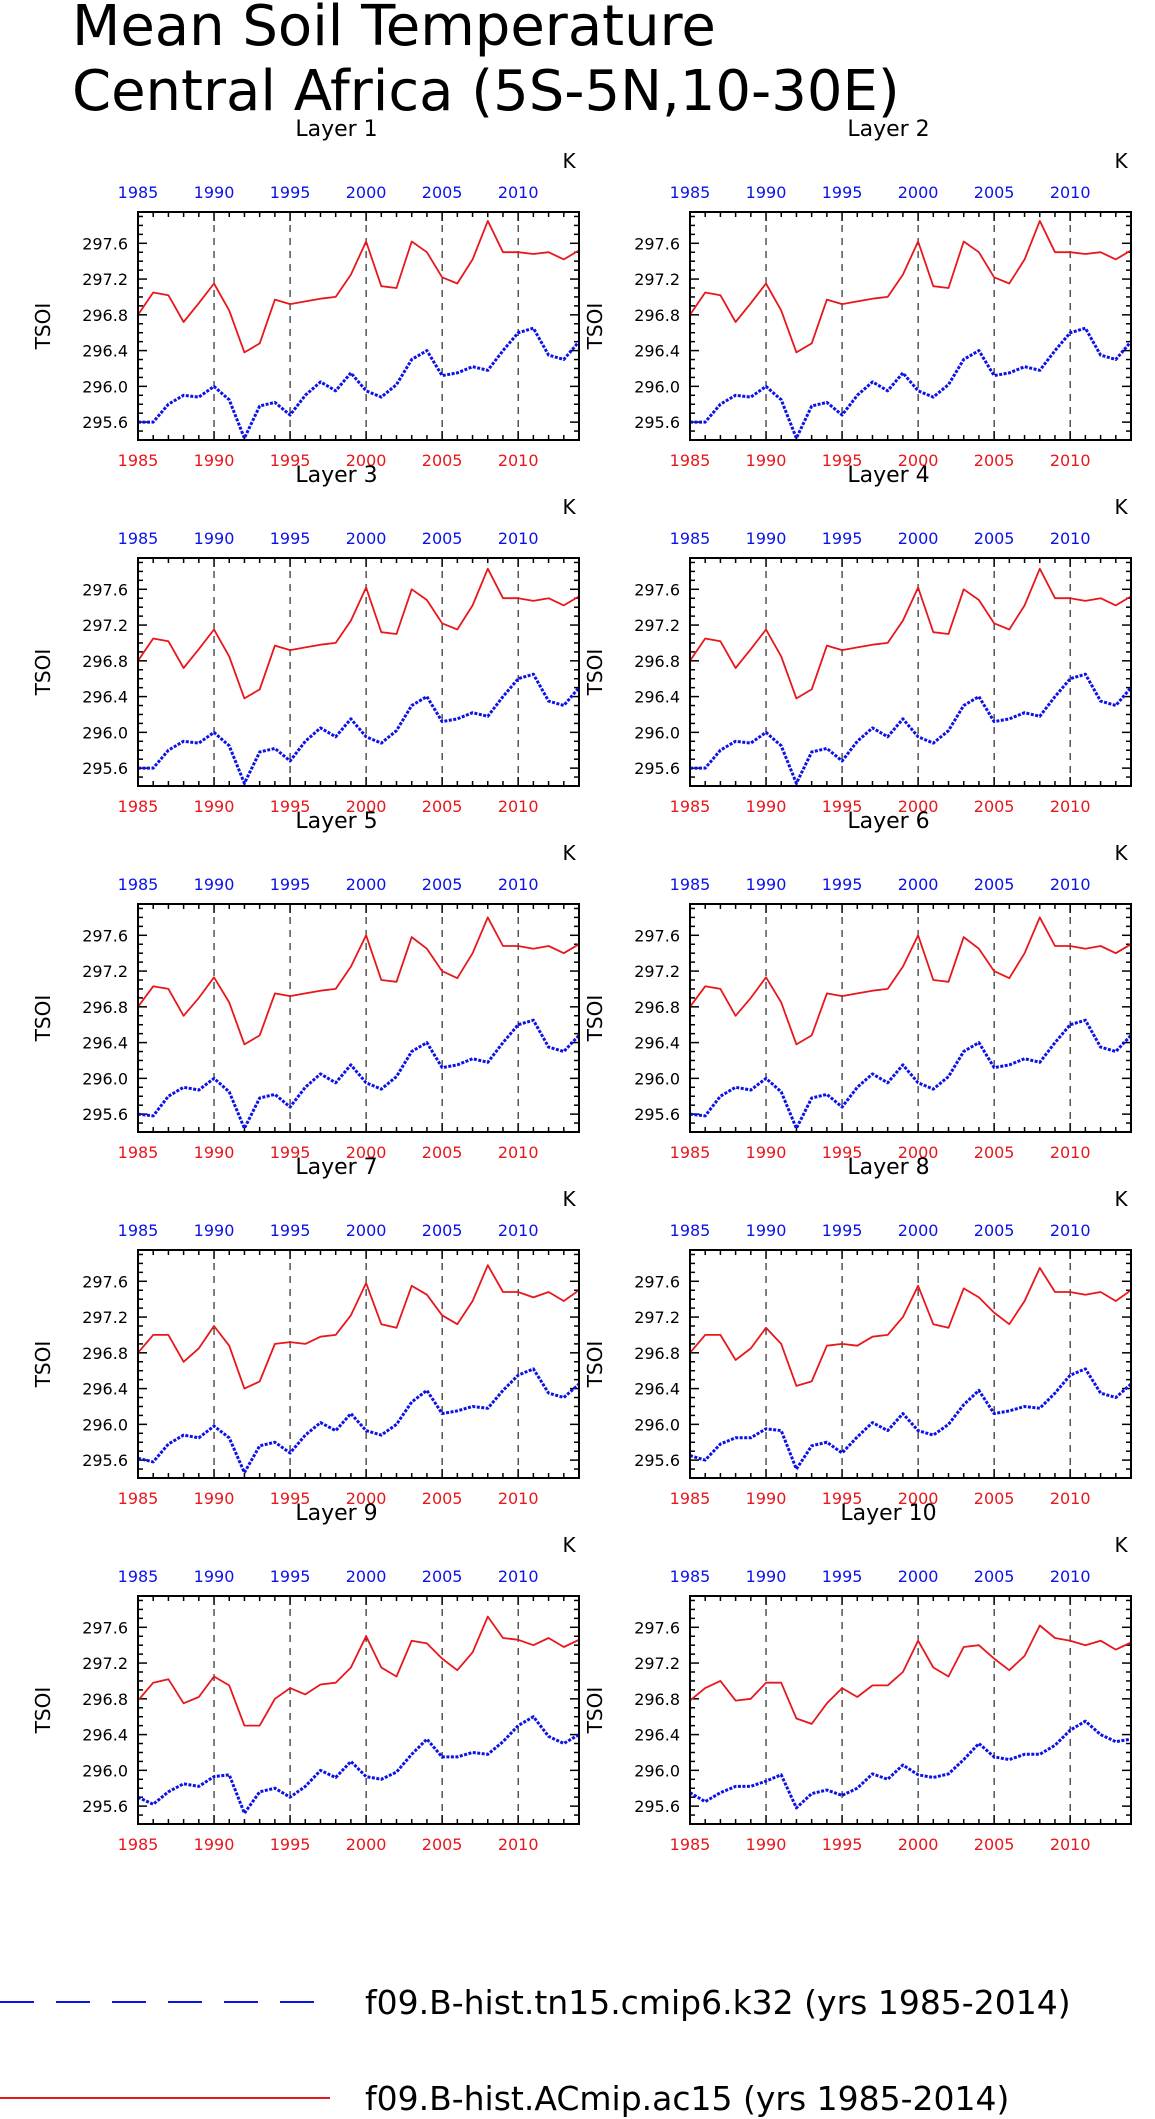  What do you see at coordinates (486, 91) in the screenshot?
I see `figure-title-line-2: Central Africa (5S-5N,10-30E)` at bounding box center [486, 91].